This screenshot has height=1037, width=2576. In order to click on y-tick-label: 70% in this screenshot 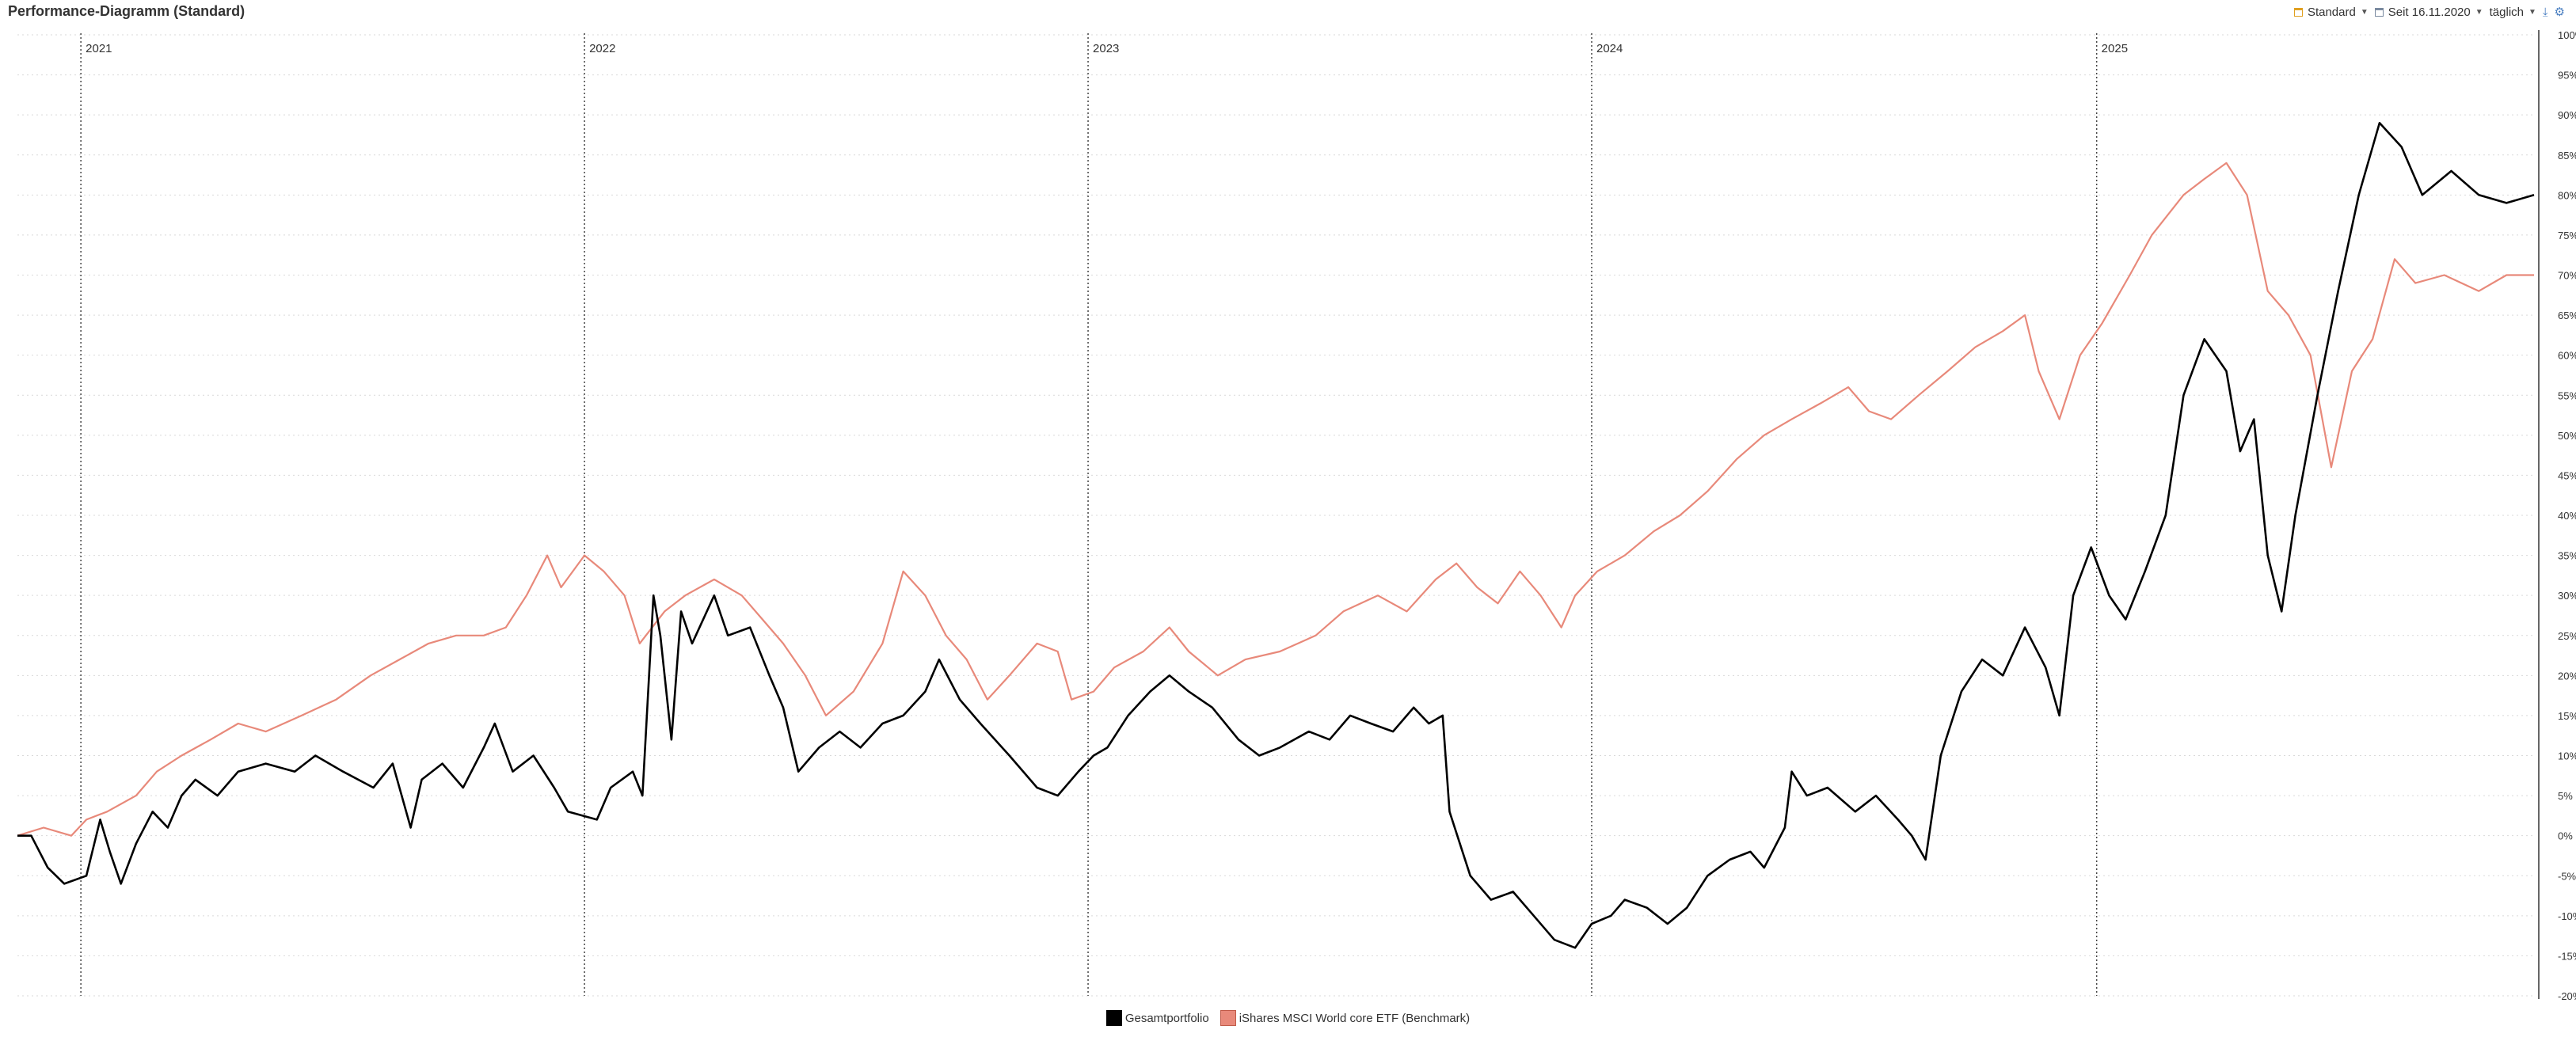, I will do `click(2567, 276)`.